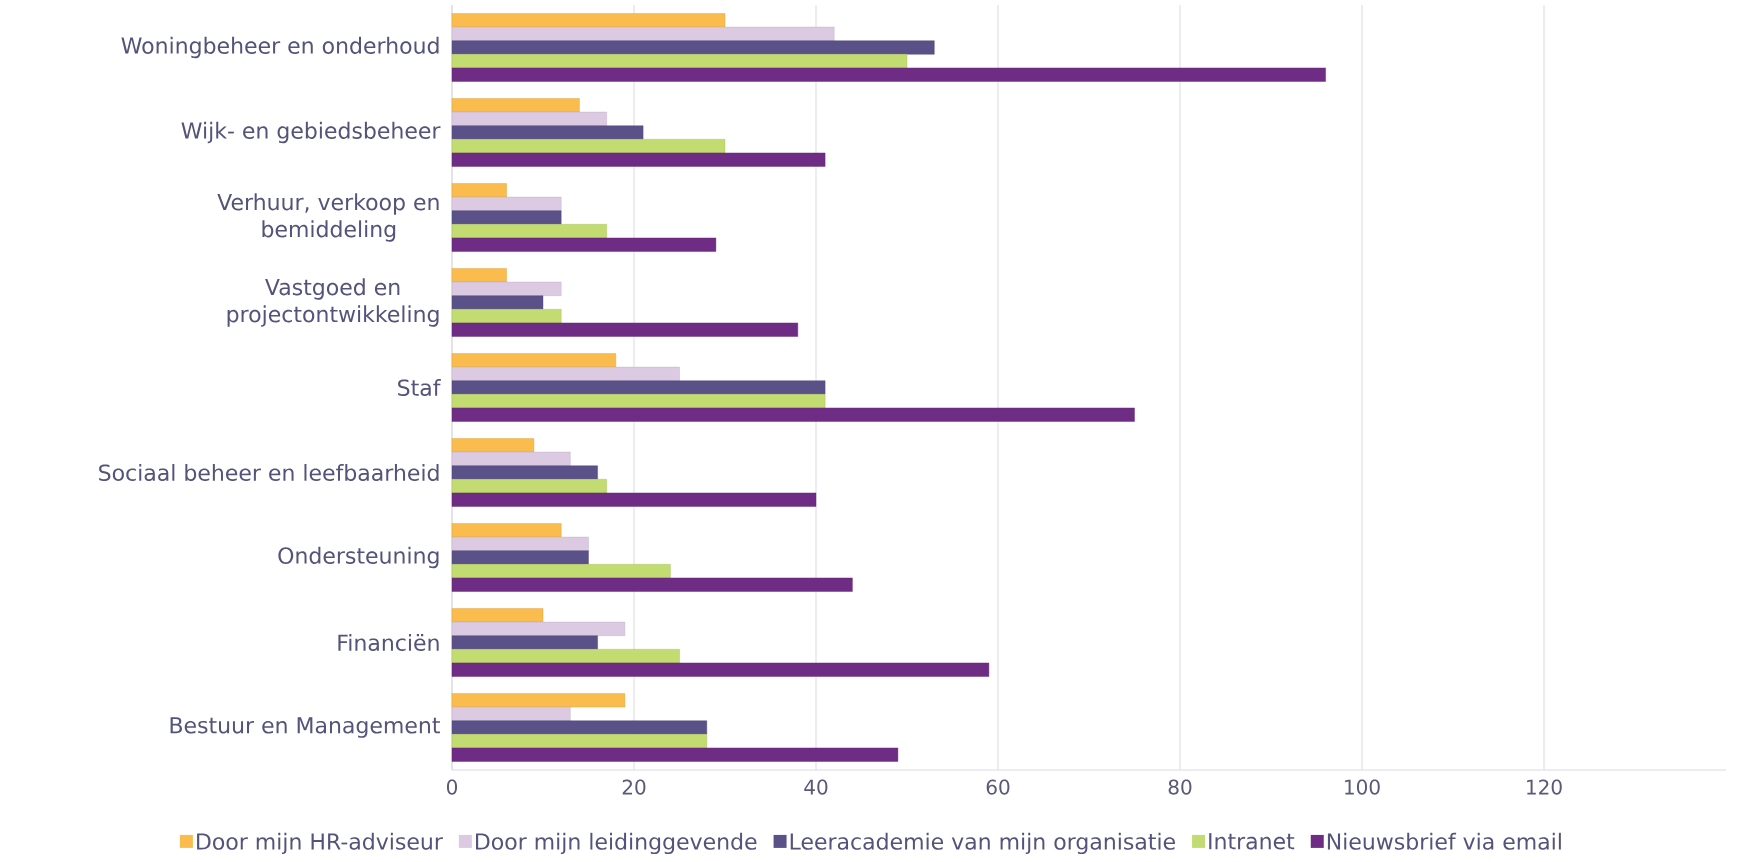 The image size is (1742, 862). I want to click on legend-label: Leeracademie van mijn organisatie, so click(982, 843).